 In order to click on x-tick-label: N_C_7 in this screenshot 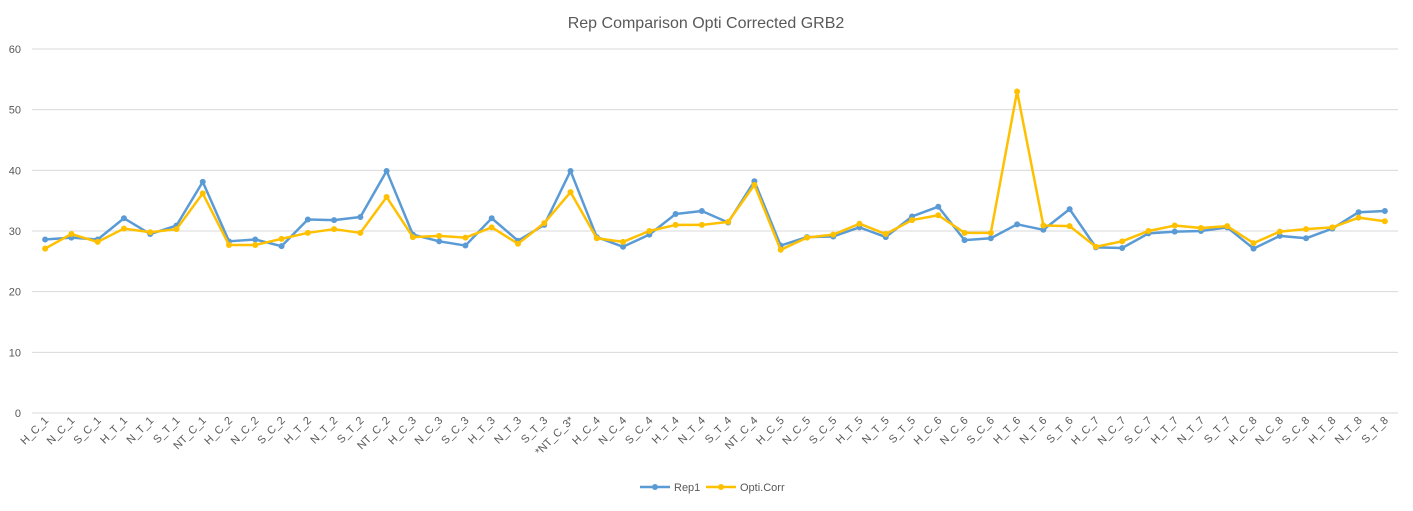, I will do `click(1112, 431)`.